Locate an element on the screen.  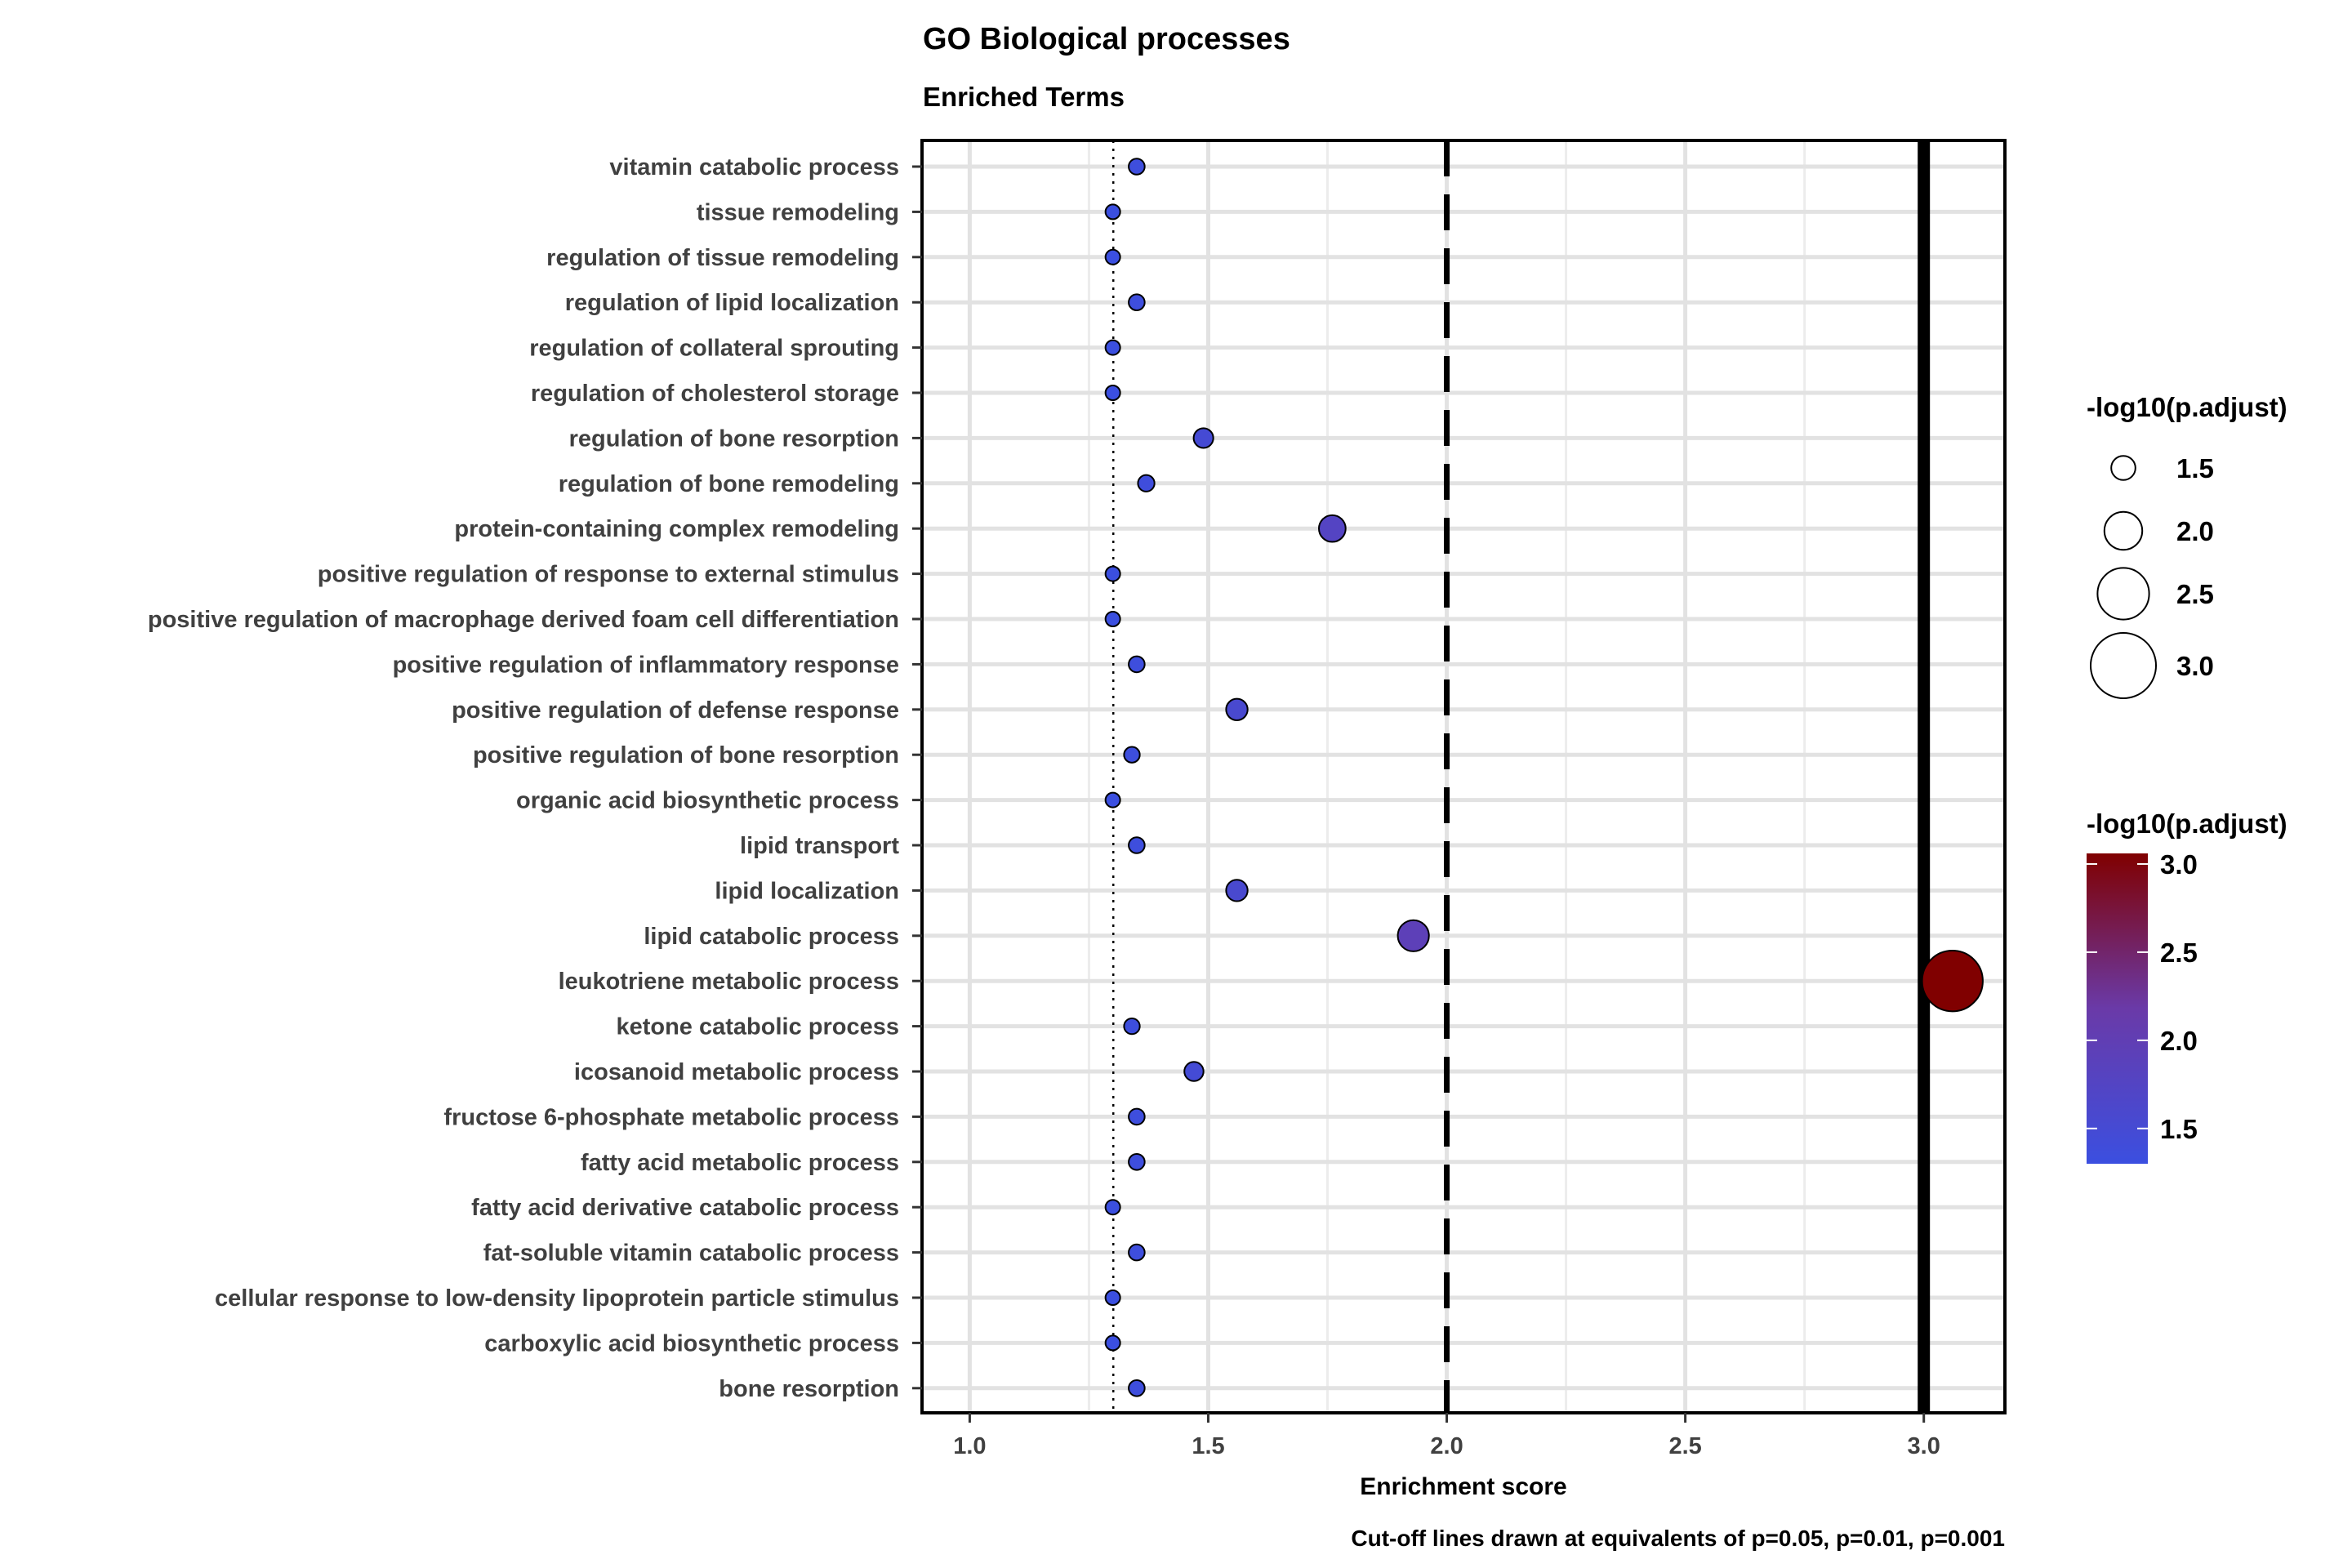
size-legend-title: -log10(p.adjust) is located at coordinates (2187, 407).